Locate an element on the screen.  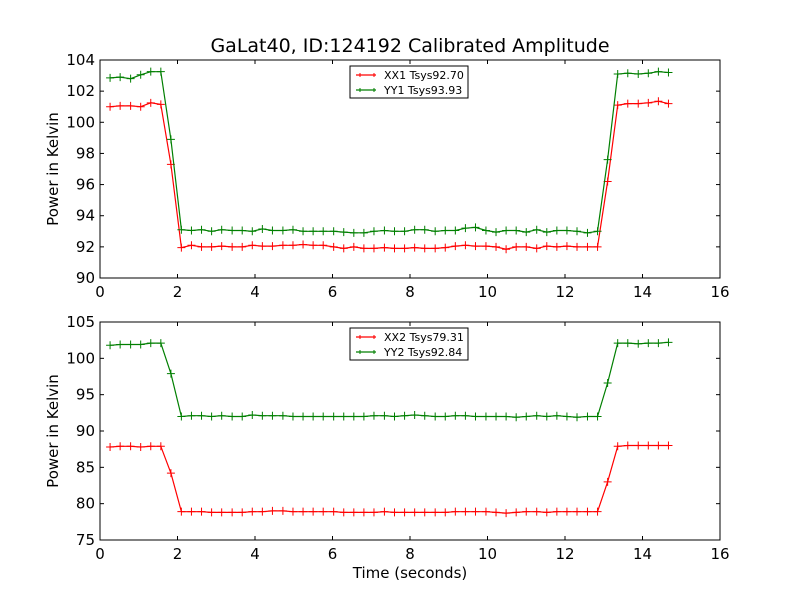
chart-title: GaLat40, ID:124192 Calibrated Amplitude is located at coordinates (409, 46).